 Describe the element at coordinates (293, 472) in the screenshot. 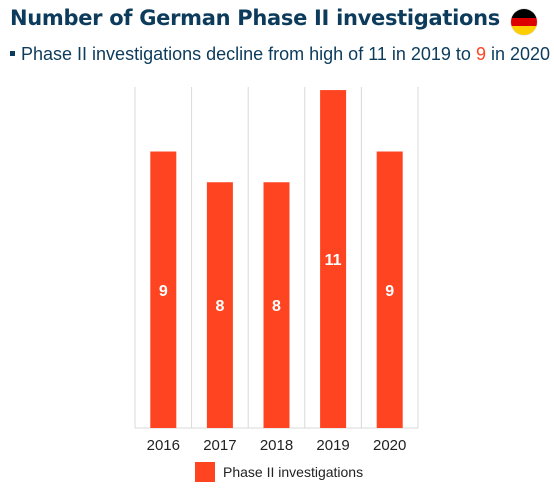

I see `legend-label: Phase II investigations` at that location.